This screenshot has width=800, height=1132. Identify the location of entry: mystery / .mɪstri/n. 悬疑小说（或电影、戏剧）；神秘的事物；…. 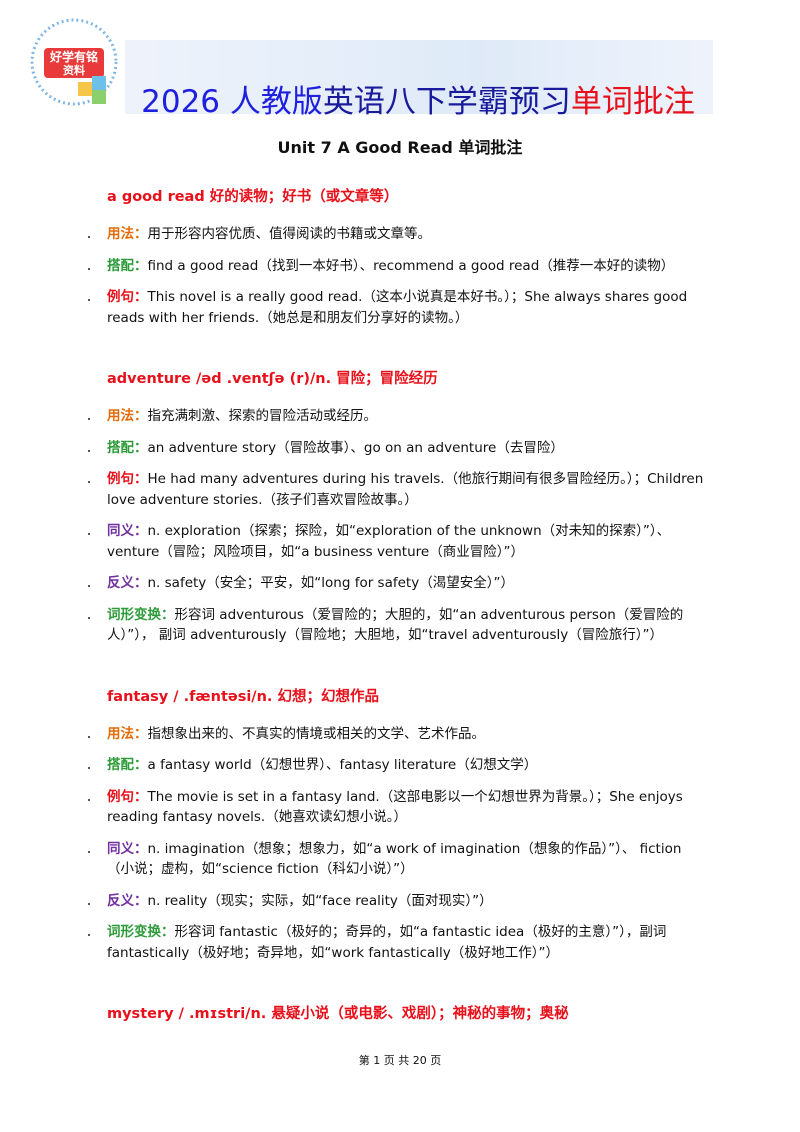
(407, 1014).